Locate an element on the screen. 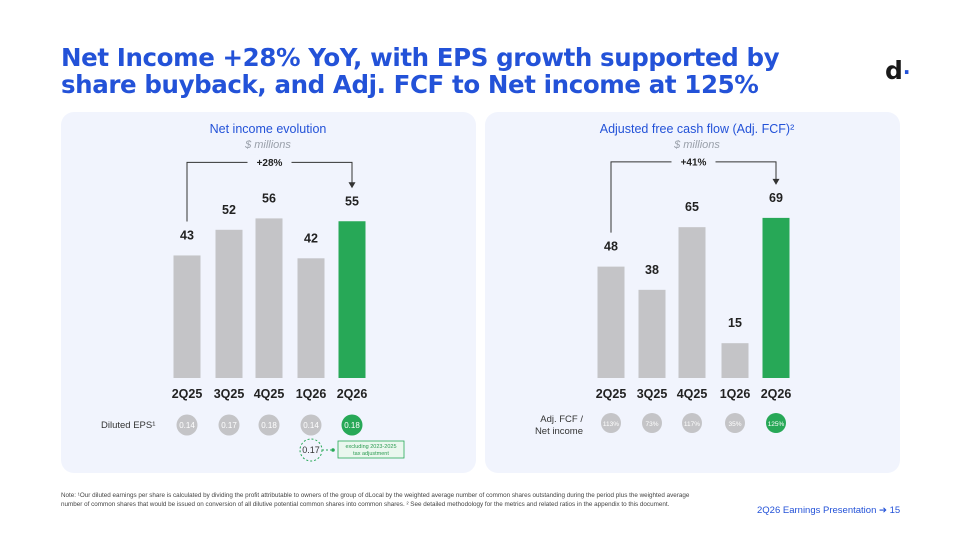 The height and width of the screenshot is (540, 960). eps-adjusted-annotation: 0.17 excluding 2023-2025 tax adjustment is located at coordinates (352, 450).